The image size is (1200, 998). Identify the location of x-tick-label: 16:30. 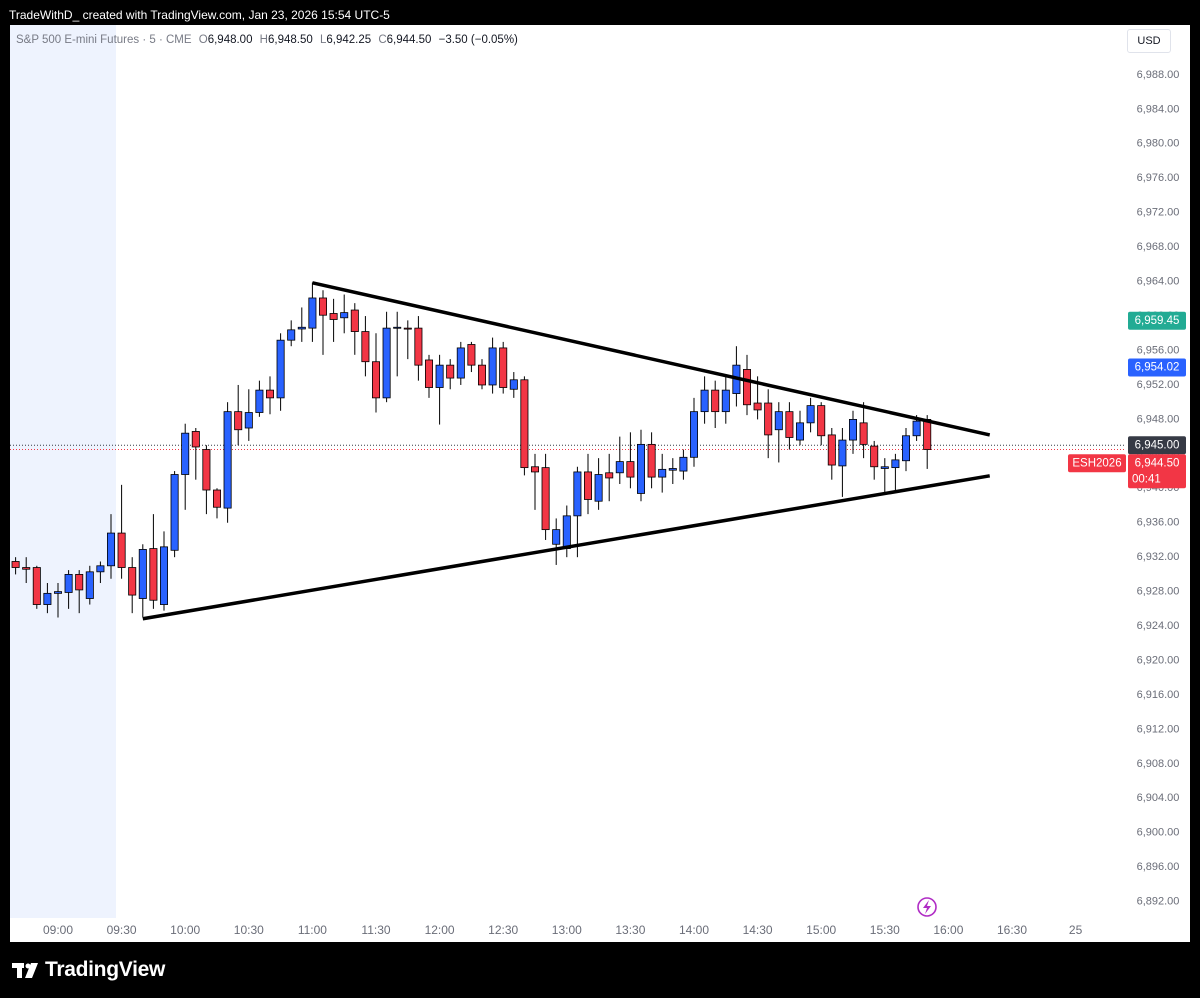
(1012, 930).